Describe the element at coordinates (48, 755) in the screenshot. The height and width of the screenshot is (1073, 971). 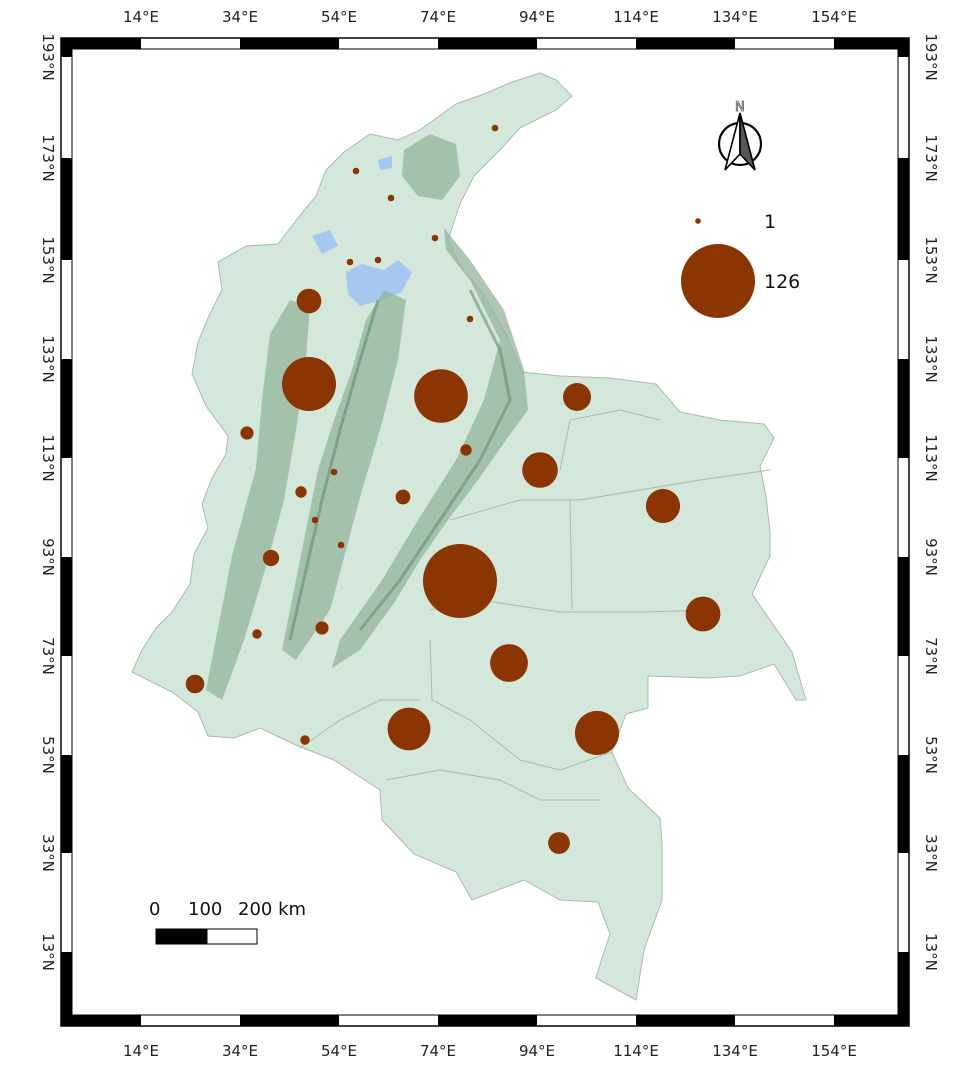
I see `latitude-label: 53°N` at that location.